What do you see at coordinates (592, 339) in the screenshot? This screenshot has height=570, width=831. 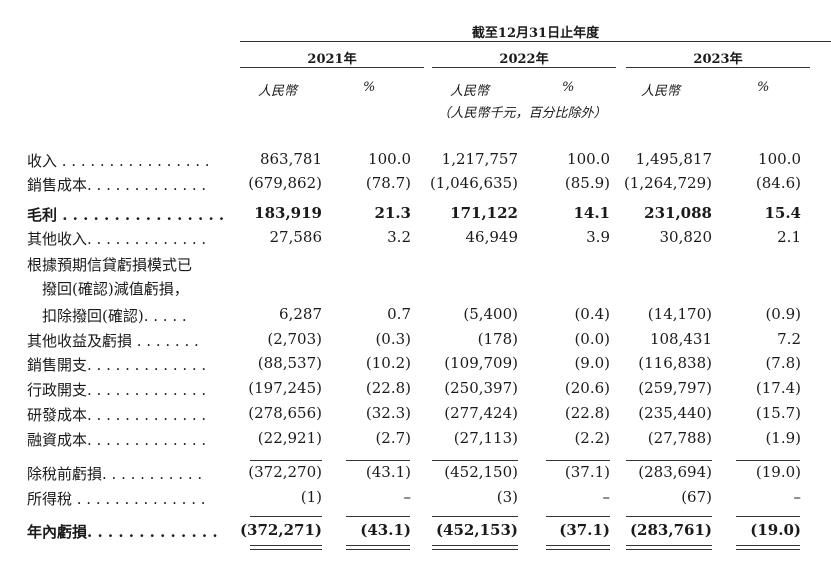 I see `row-value: (0.0)` at bounding box center [592, 339].